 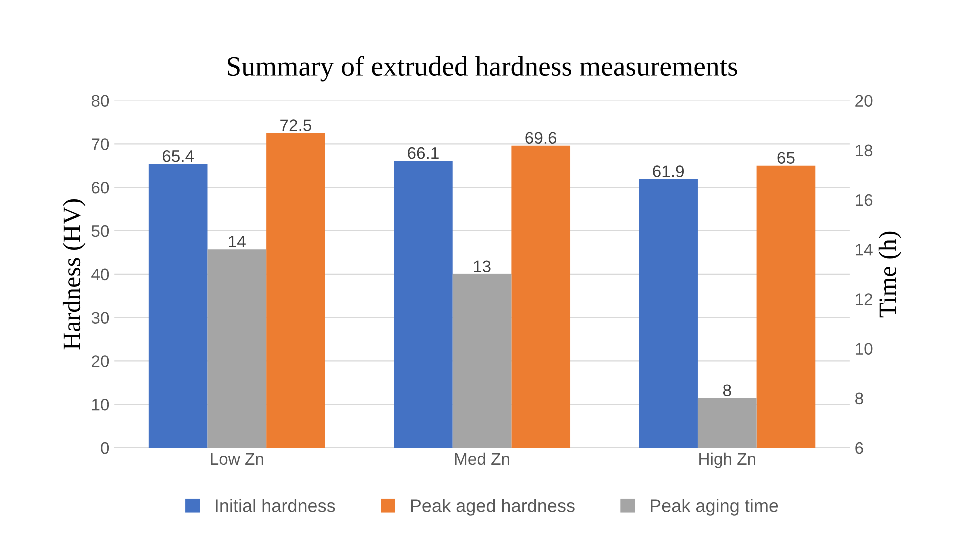 I want to click on data-label: 69.6, so click(x=541, y=138).